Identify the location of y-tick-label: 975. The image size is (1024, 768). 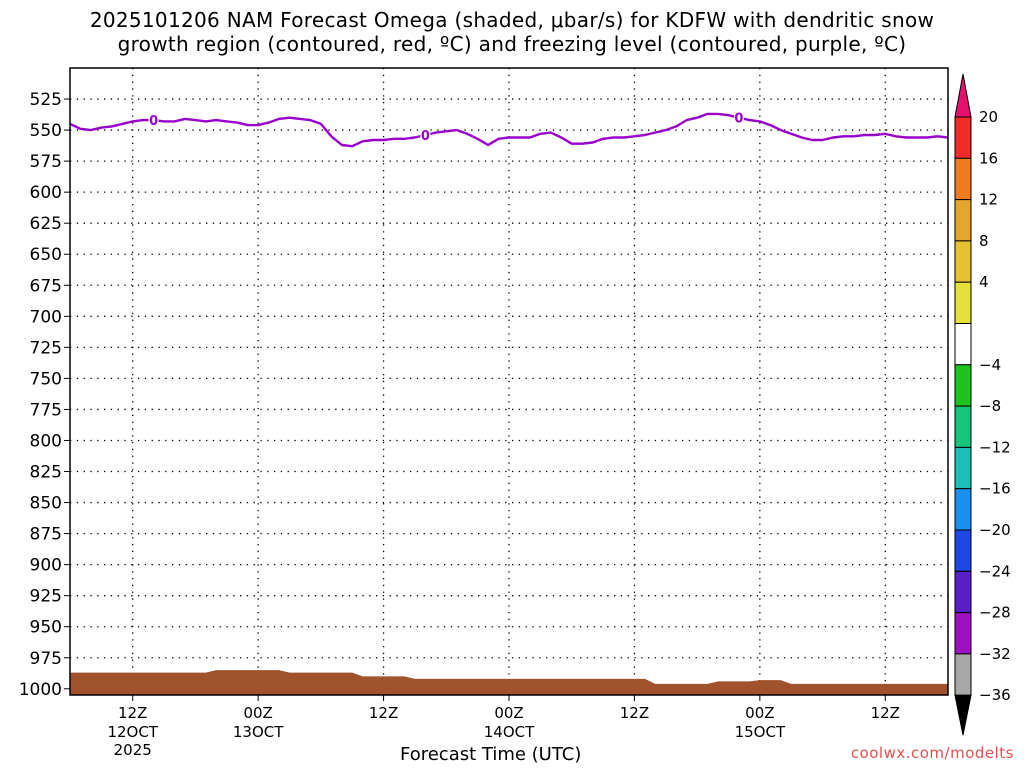
(46, 659).